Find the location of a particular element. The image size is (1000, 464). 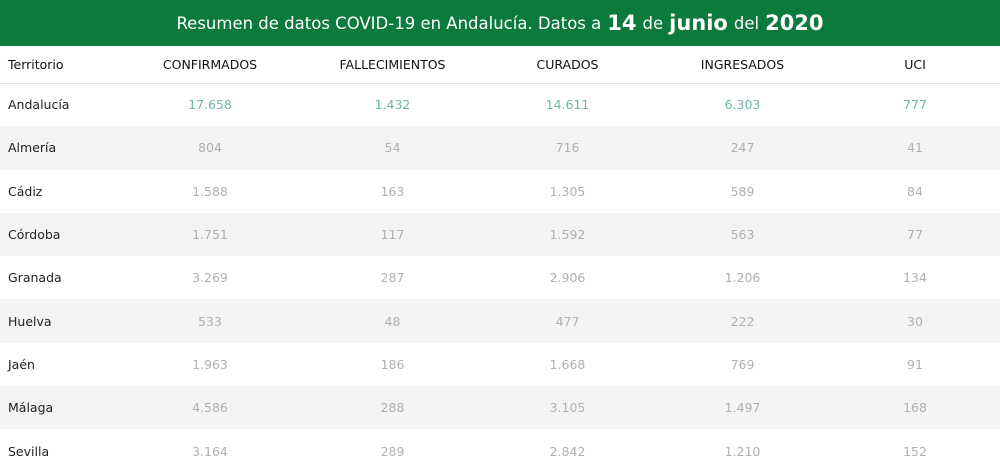

confirmados-value: 1.588 is located at coordinates (210, 191).